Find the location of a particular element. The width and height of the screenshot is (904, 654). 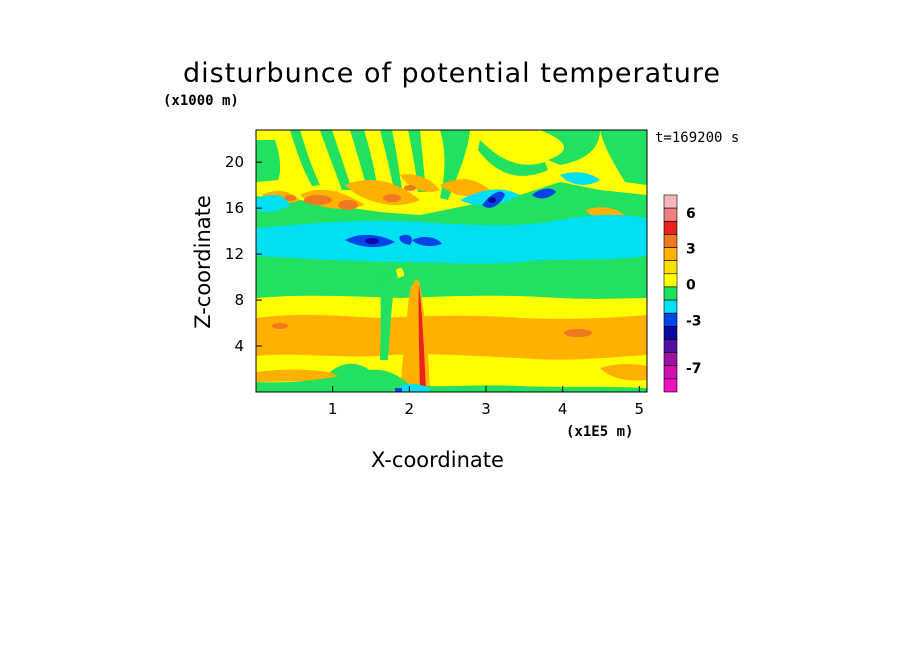

y-axis-unit: (x1000 m) is located at coordinates (201, 101).